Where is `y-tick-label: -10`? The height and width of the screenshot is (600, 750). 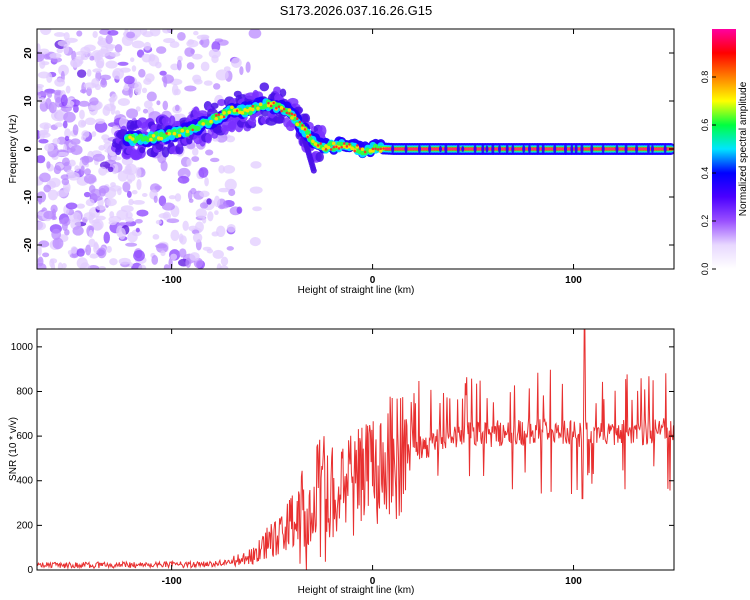
y-tick-label: -10 is located at coordinates (28, 196).